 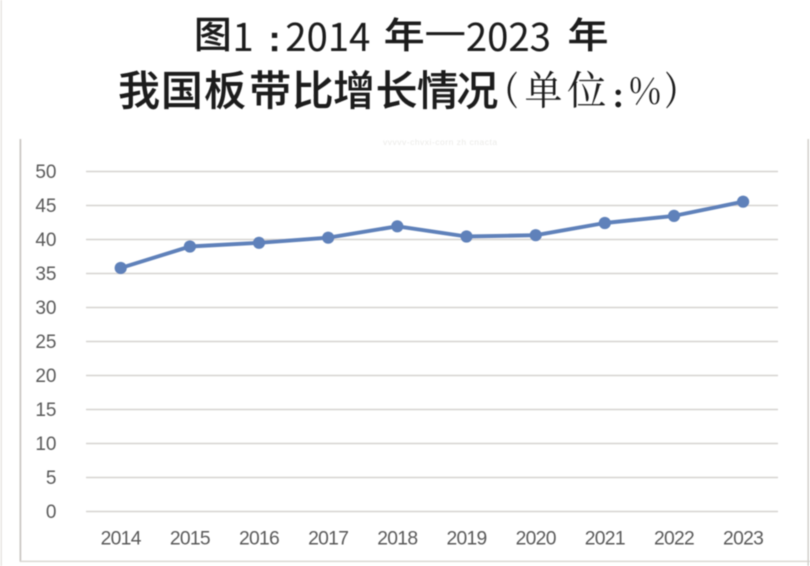 I want to click on svg-text: 15, so click(x=45, y=410).